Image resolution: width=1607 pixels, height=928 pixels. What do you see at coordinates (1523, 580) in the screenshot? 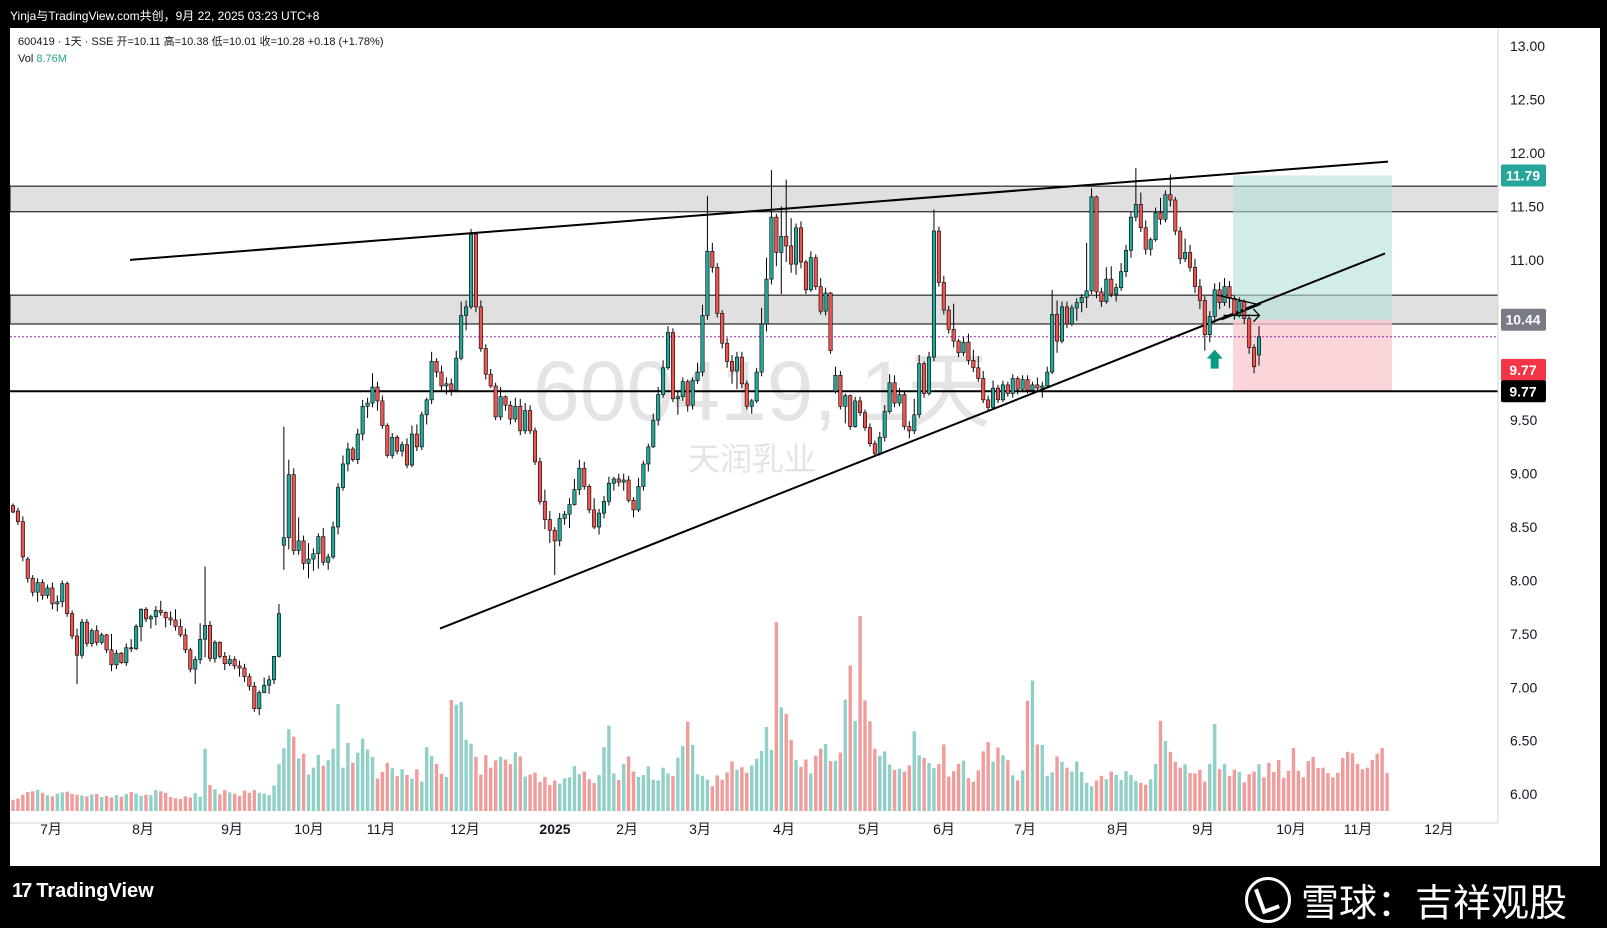
I see `price-tick: 8.00` at bounding box center [1523, 580].